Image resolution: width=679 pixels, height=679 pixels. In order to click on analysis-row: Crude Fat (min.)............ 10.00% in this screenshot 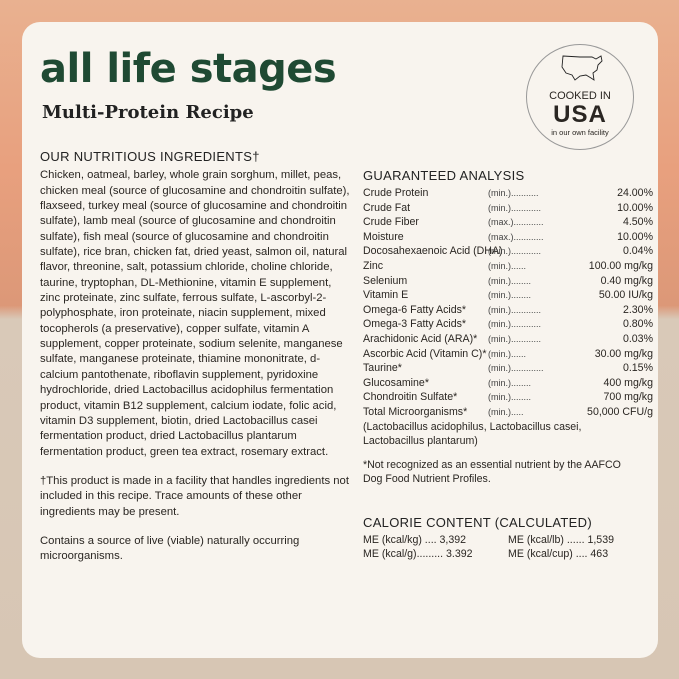, I will do `click(508, 208)`.